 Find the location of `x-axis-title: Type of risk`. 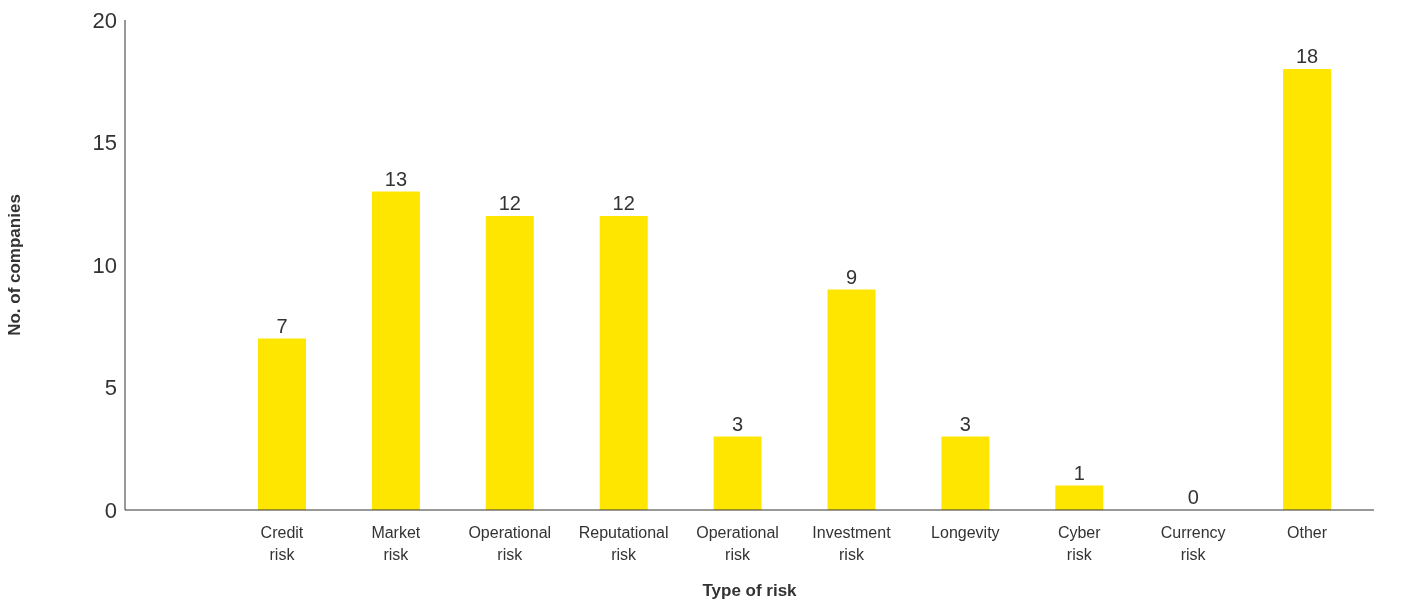

x-axis-title: Type of risk is located at coordinates (750, 590).